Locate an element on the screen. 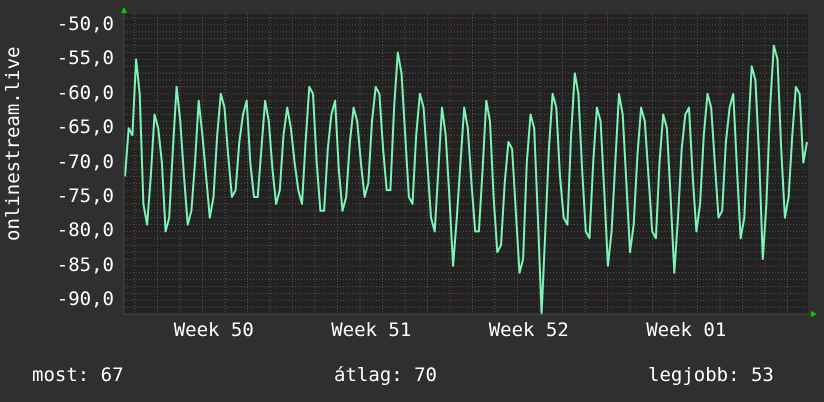 Image resolution: width=824 pixels, height=402 pixels. average-value: átlag: 70 is located at coordinates (385, 375).